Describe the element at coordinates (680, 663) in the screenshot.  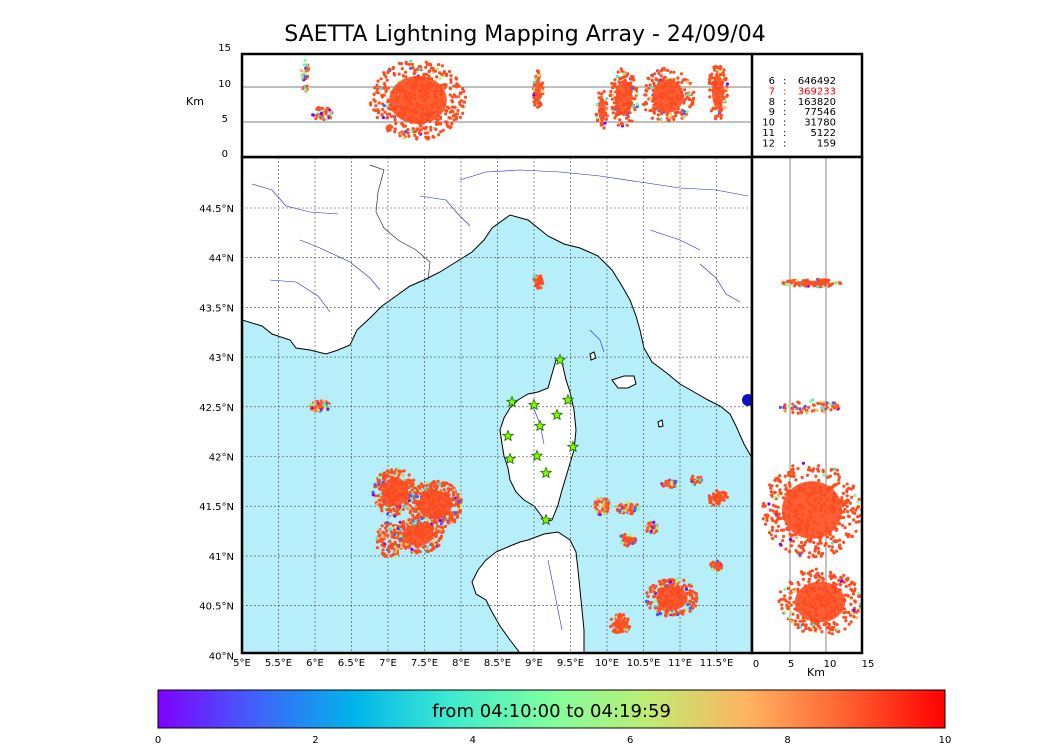
I see `lon-tick: 11°E` at that location.